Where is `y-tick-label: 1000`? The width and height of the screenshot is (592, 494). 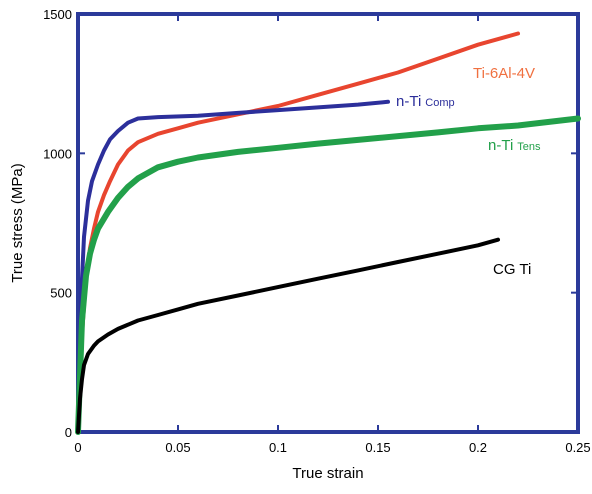 y-tick-label: 1000 is located at coordinates (57, 153).